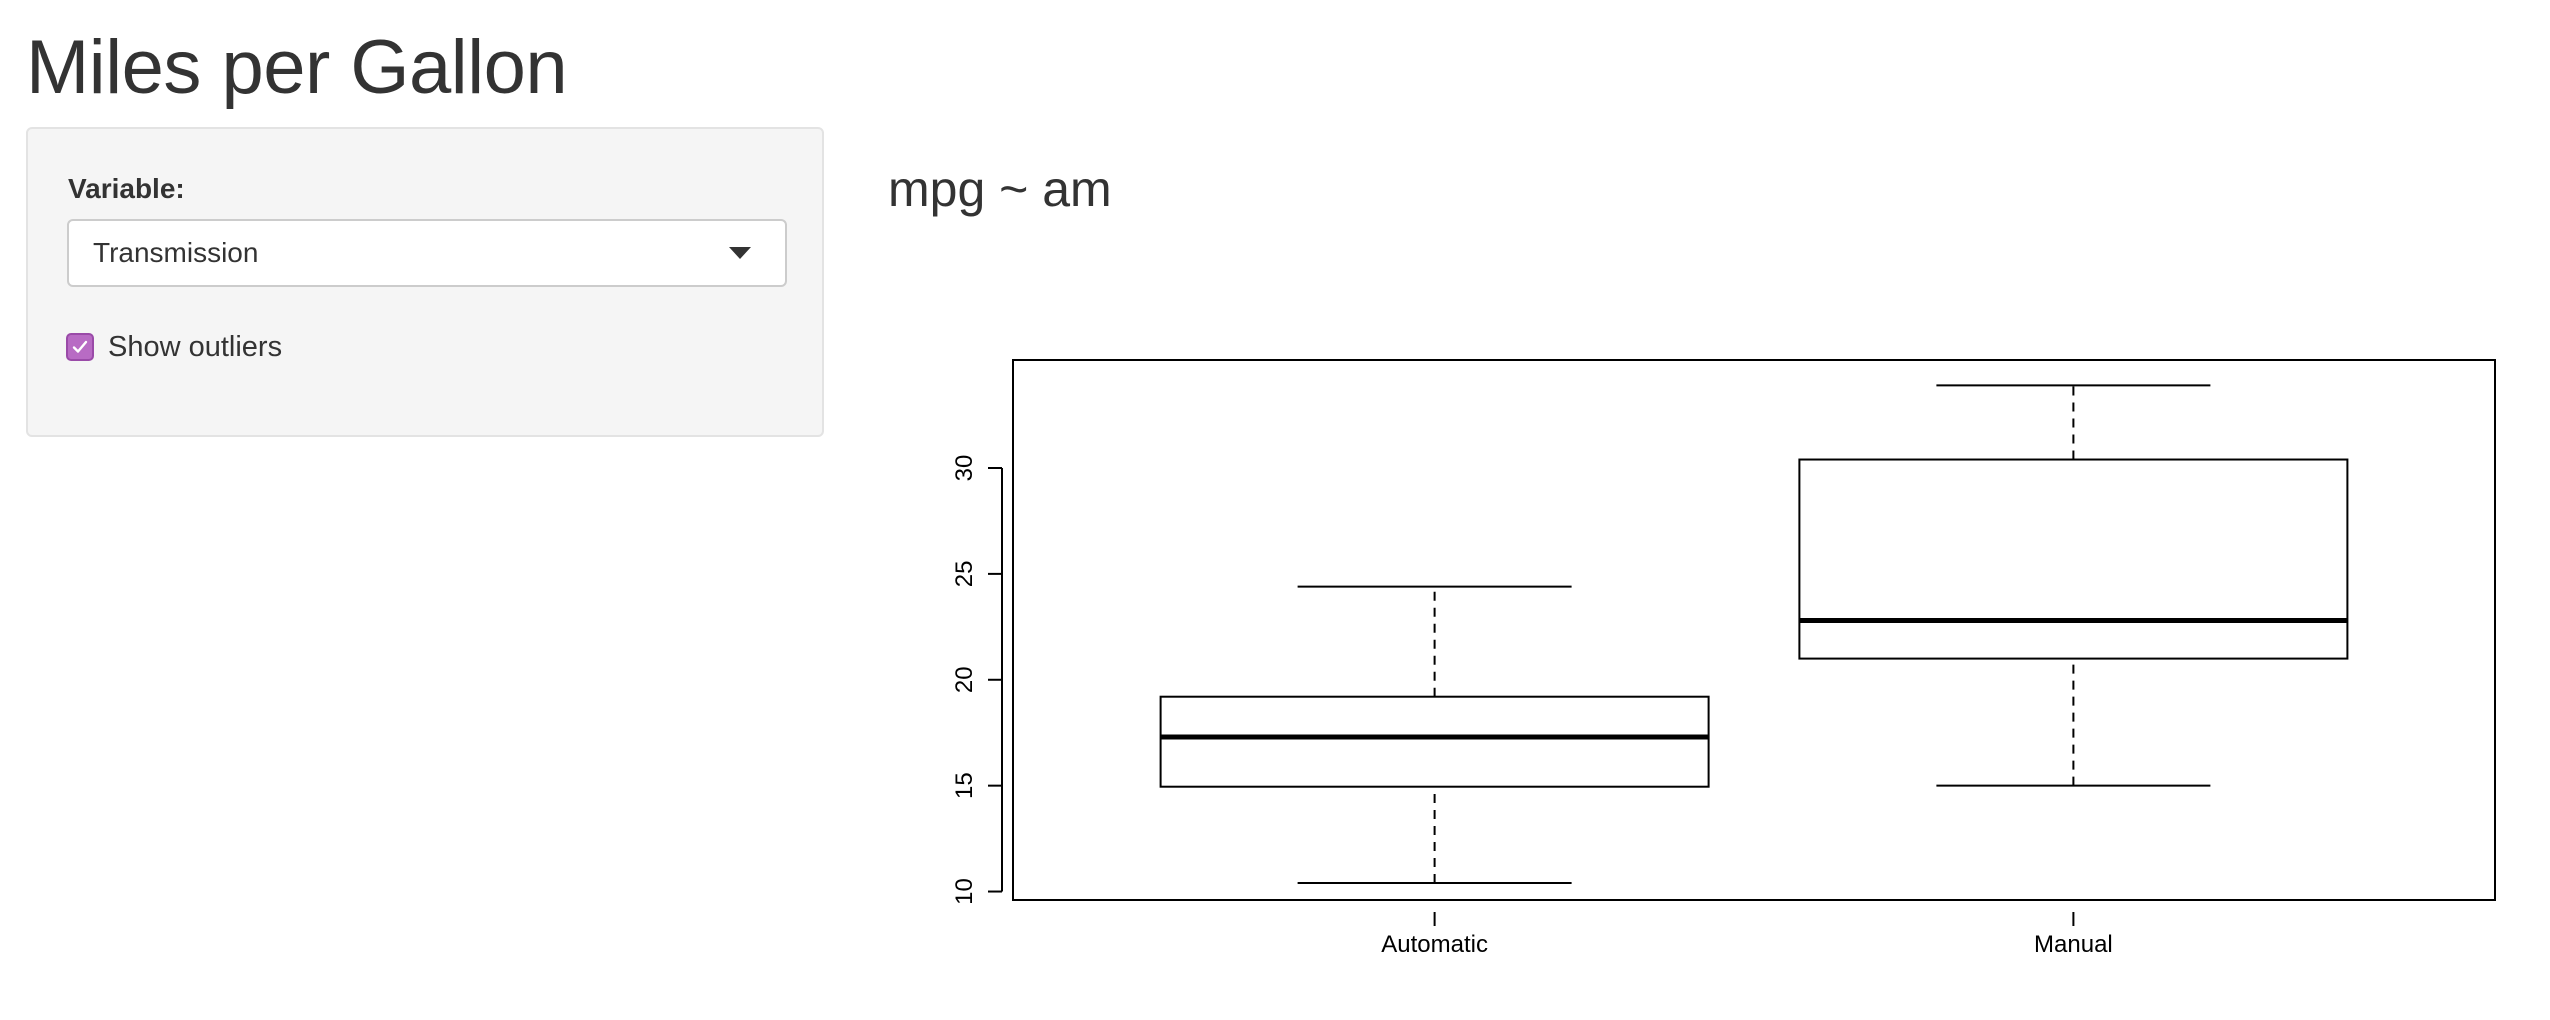  I want to click on sidebar-panel: Variable: Transmission Show outliers, so click(425, 282).